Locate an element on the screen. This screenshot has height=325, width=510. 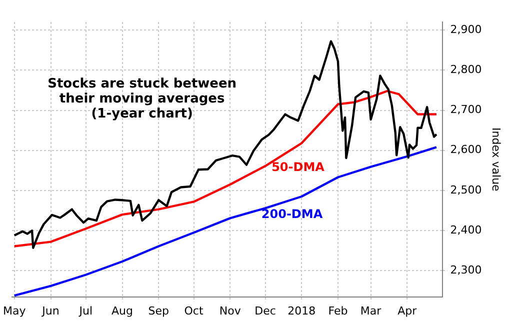
x-tick-label: Aug is located at coordinates (123, 311).